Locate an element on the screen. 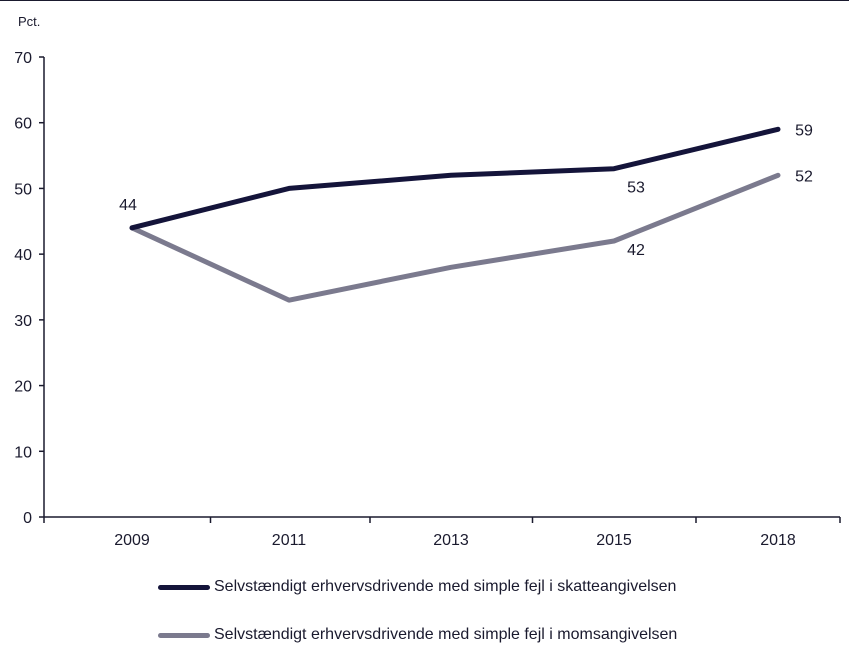 The image size is (849, 672). y-tick-label: 40 is located at coordinates (23, 255).